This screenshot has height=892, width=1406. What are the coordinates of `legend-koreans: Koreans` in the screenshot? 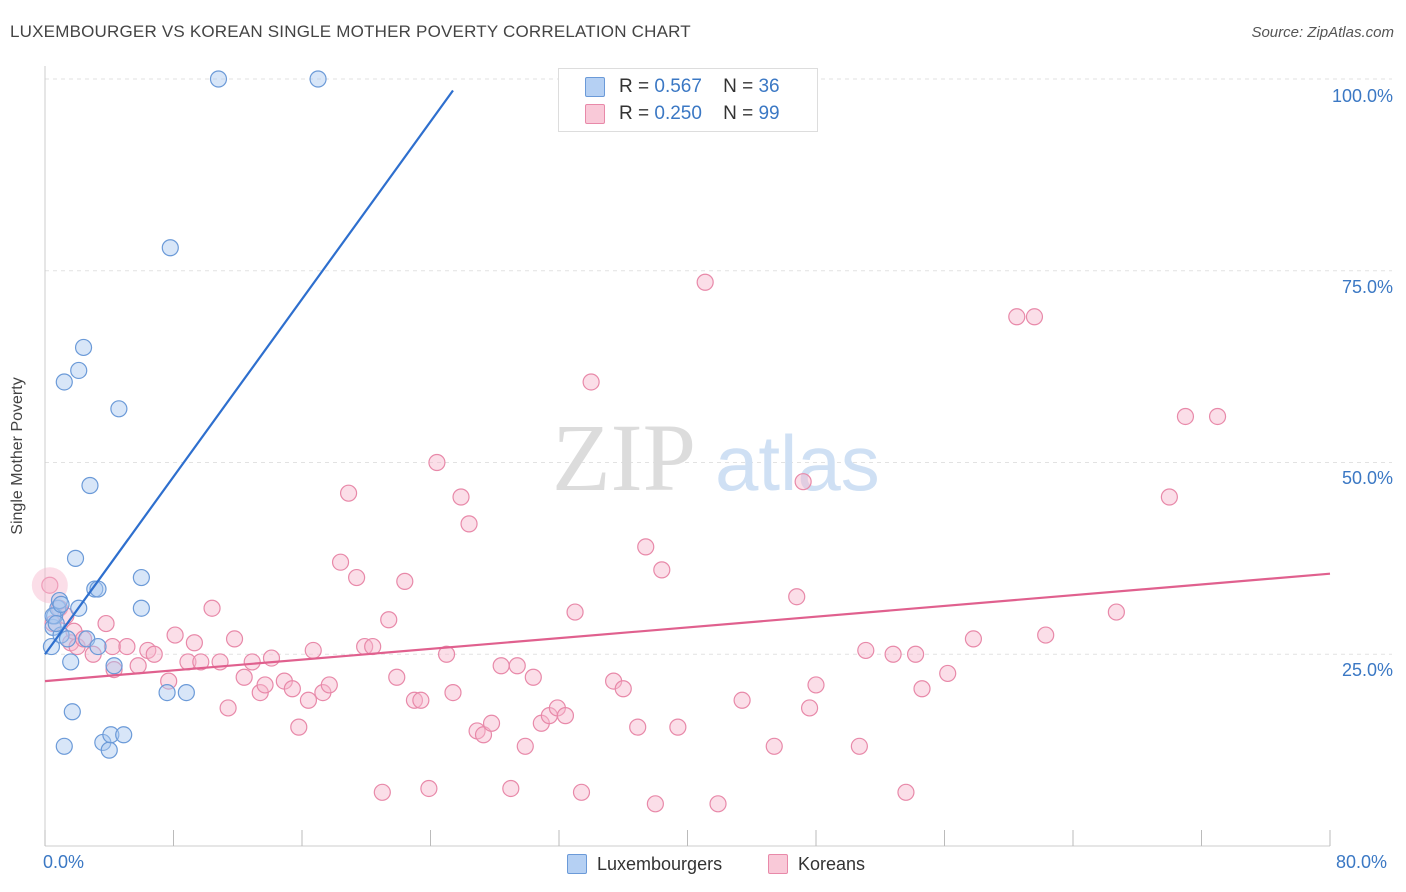 It's located at (816, 864).